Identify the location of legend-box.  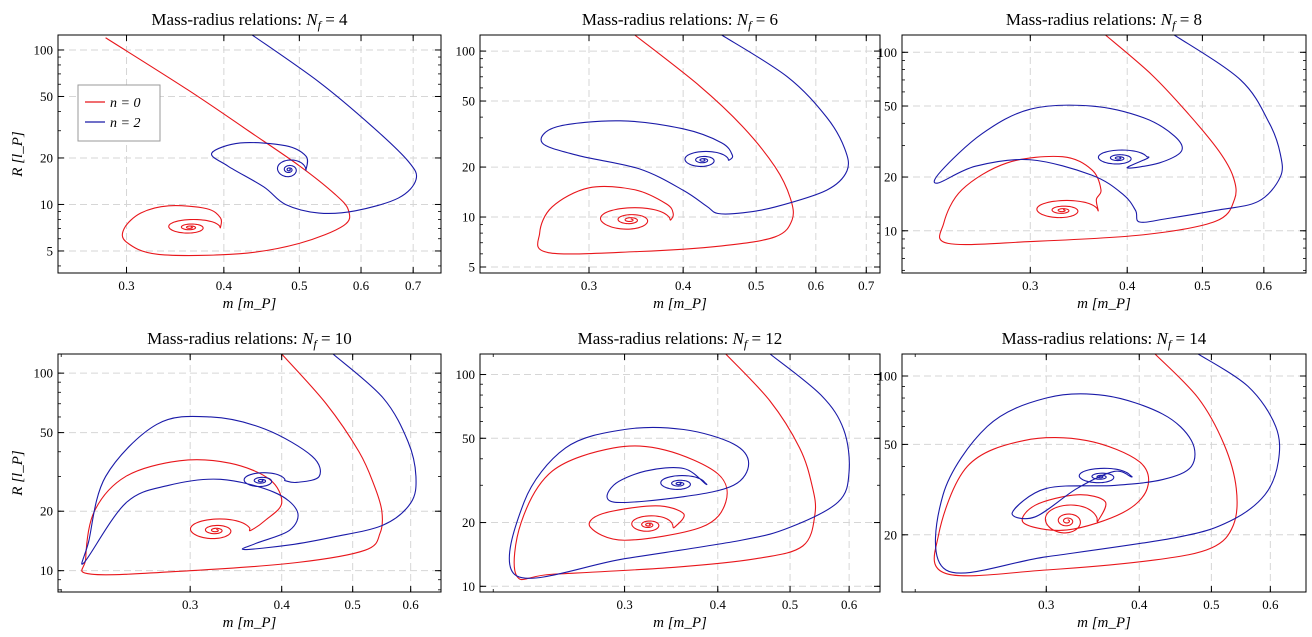
(119, 113).